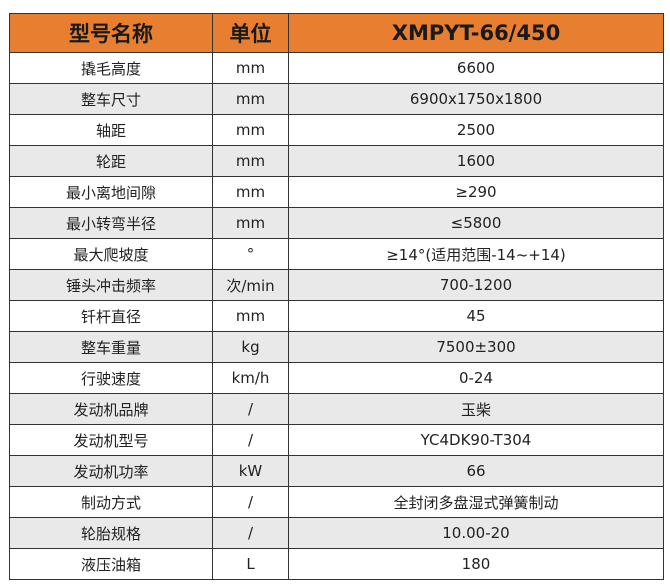 The height and width of the screenshot is (585, 670). What do you see at coordinates (111, 471) in the screenshot?
I see `cell-name: 发动机功率` at bounding box center [111, 471].